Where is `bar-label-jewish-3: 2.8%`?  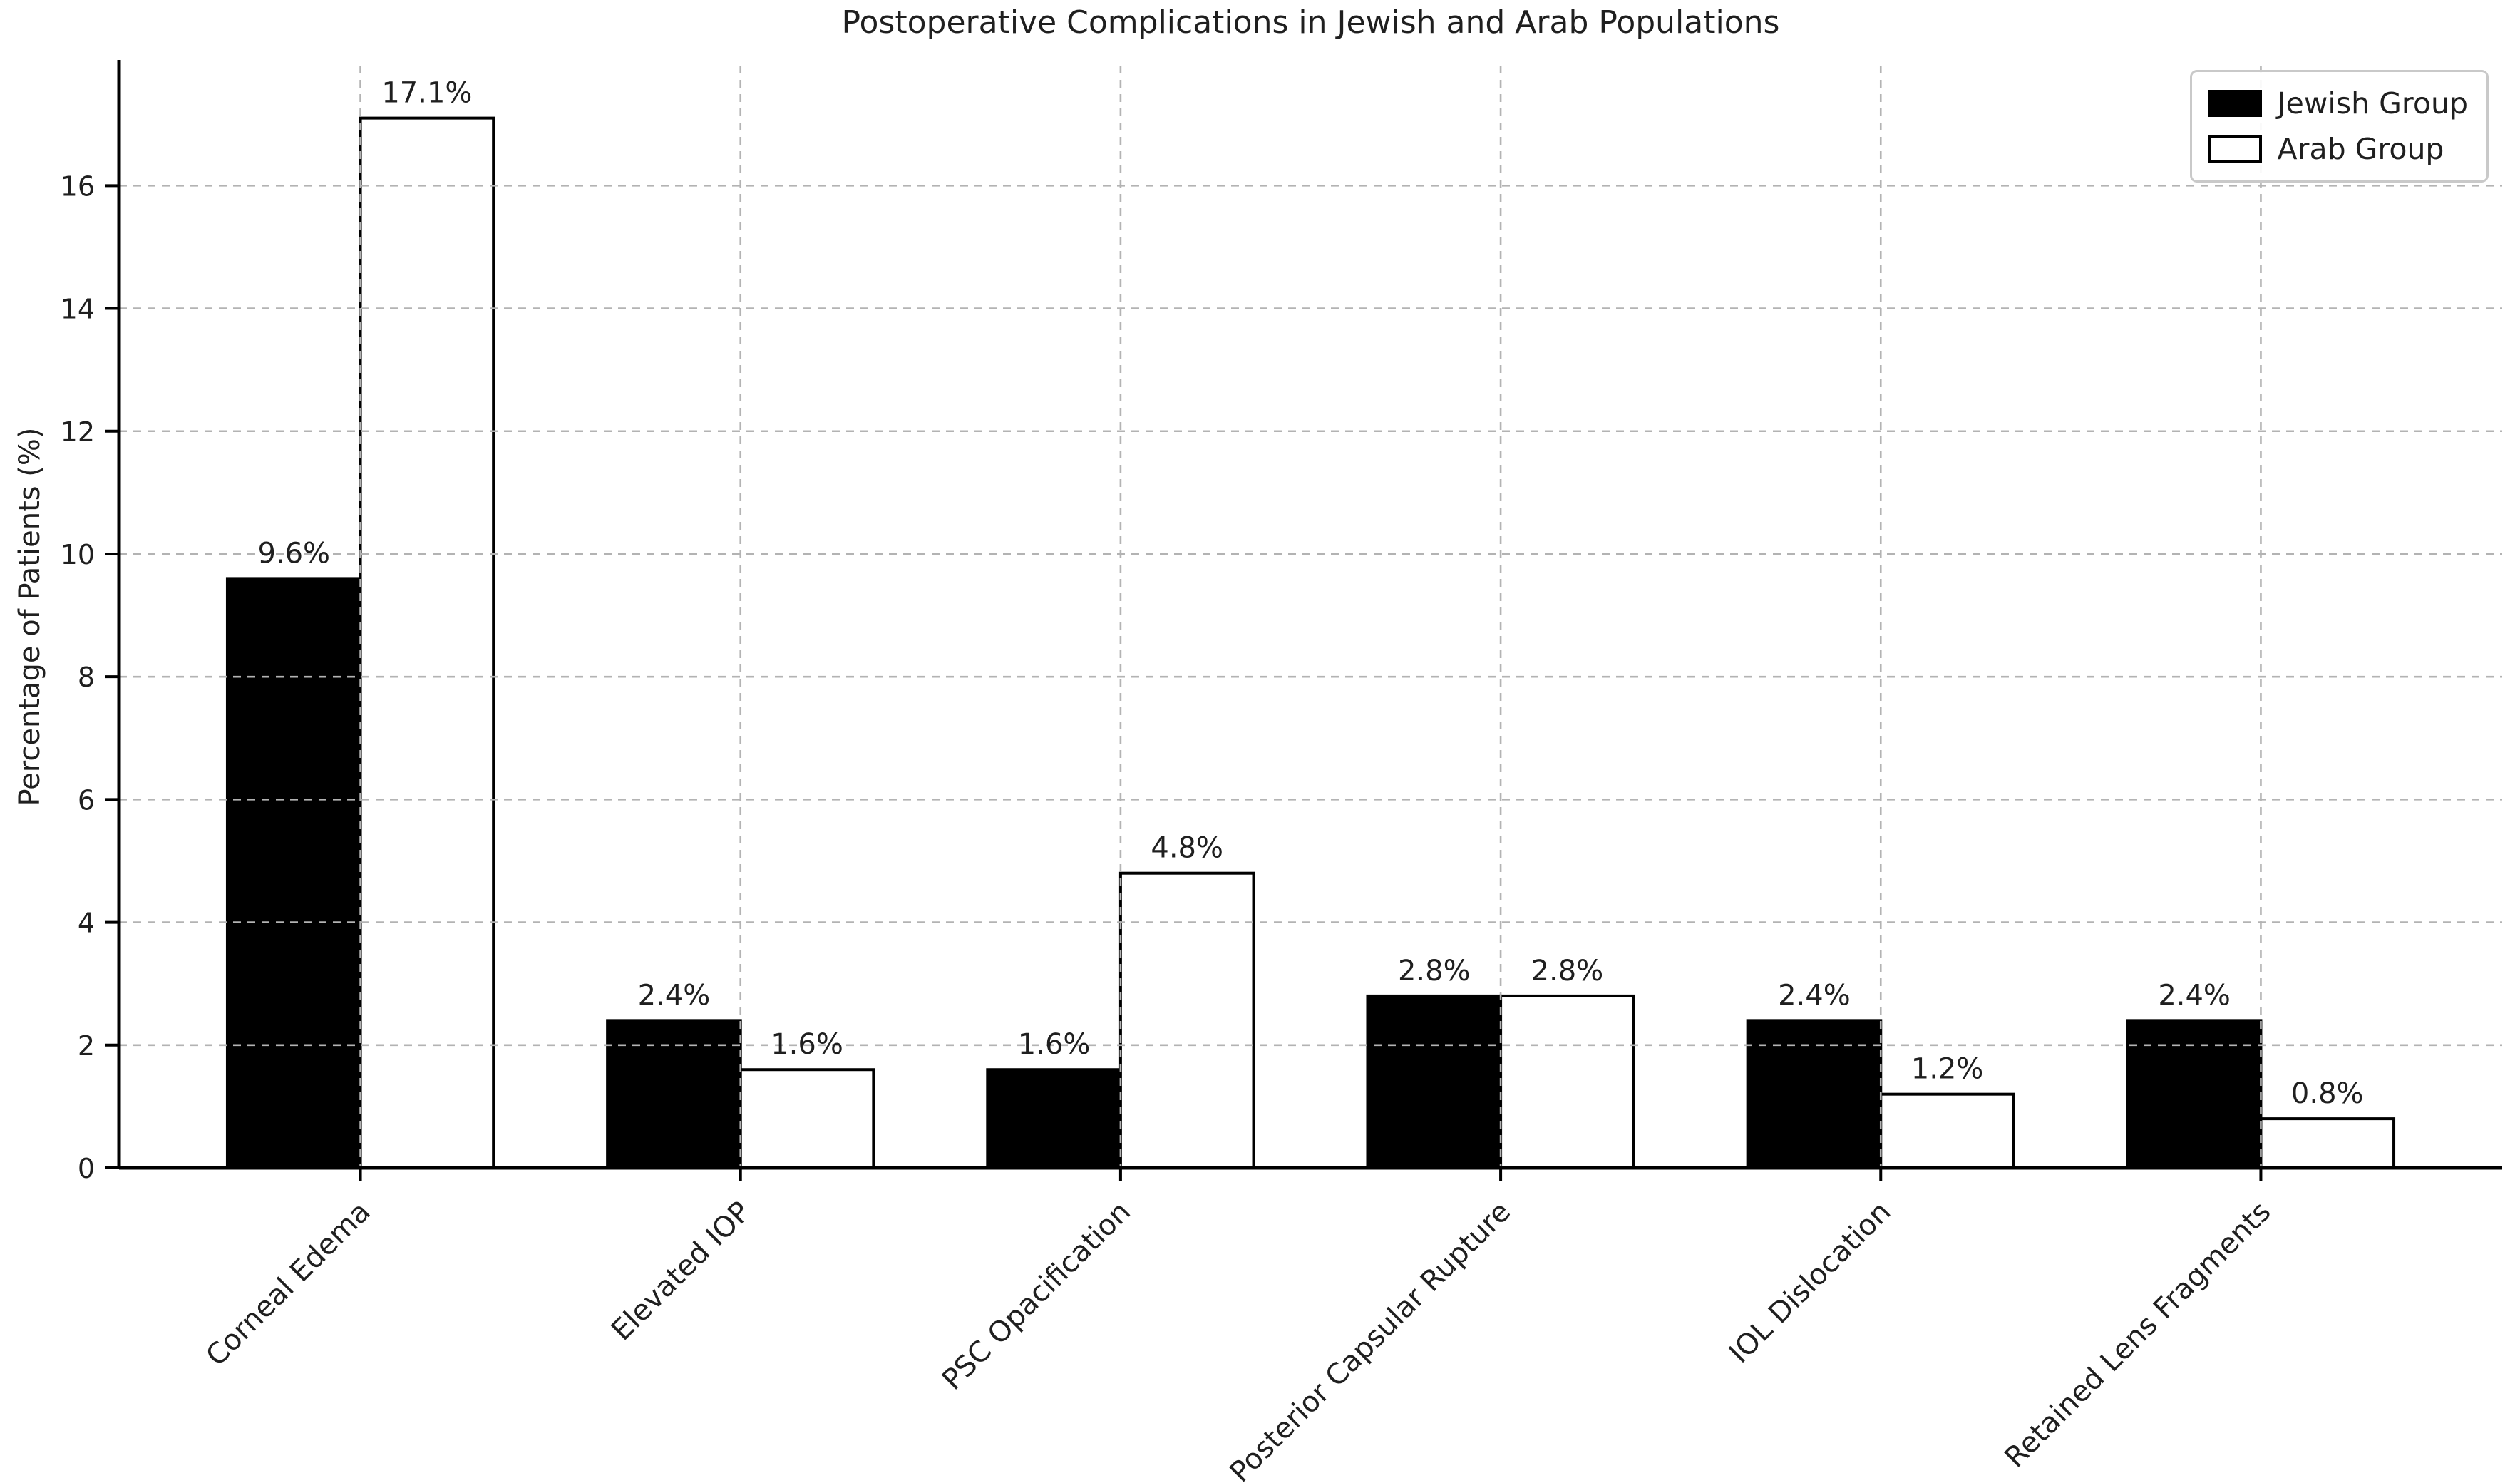
bar-label-jewish-3: 2.8% is located at coordinates (1434, 971).